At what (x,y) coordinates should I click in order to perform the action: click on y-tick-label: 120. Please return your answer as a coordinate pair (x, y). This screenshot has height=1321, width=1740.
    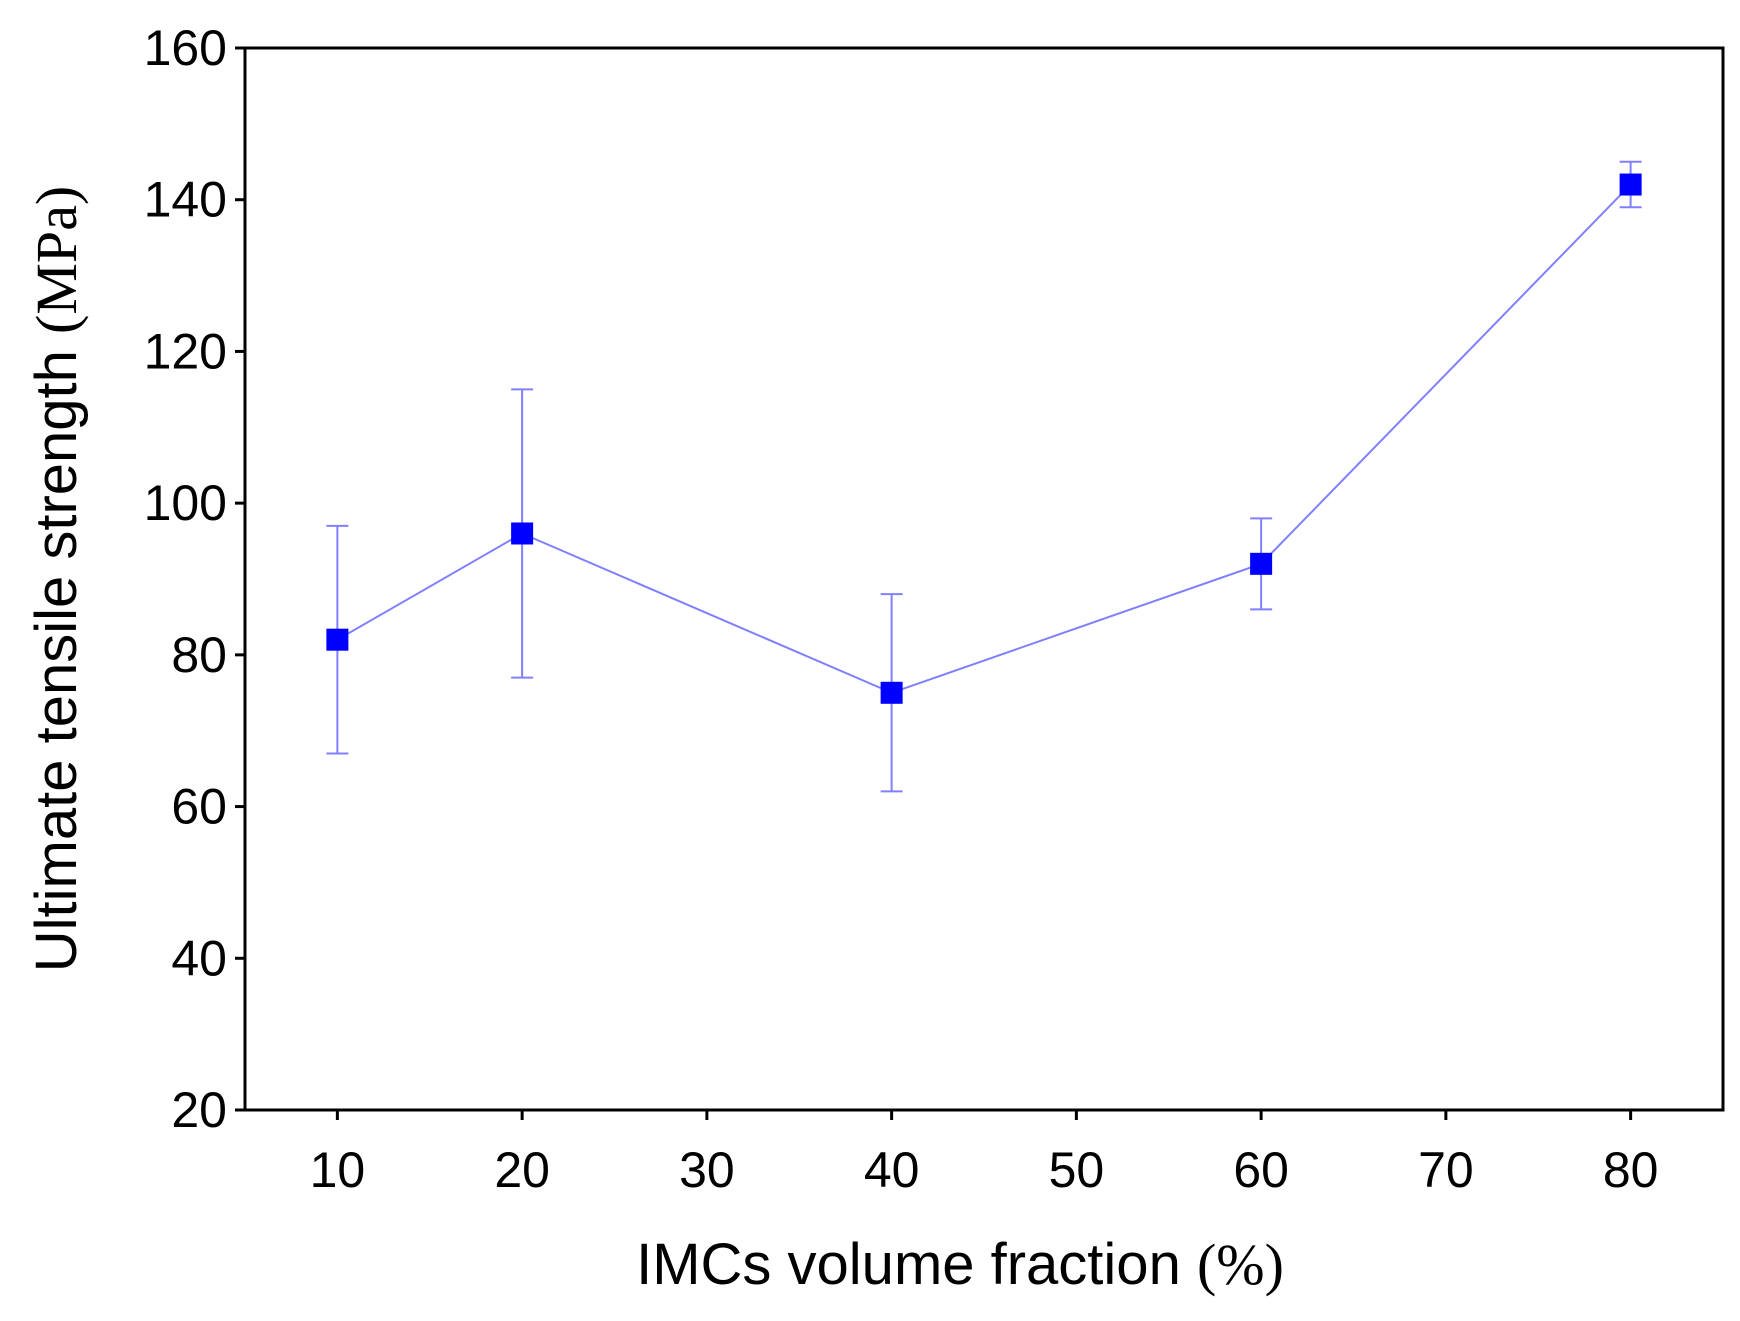
    Looking at the image, I should click on (185, 351).